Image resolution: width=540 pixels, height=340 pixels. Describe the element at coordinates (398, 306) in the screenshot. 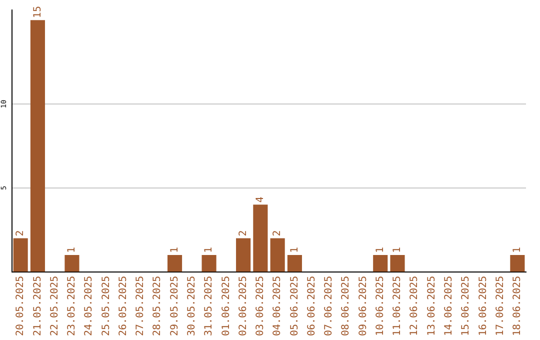

I see `x-tick-label: 11.06.2025` at that location.